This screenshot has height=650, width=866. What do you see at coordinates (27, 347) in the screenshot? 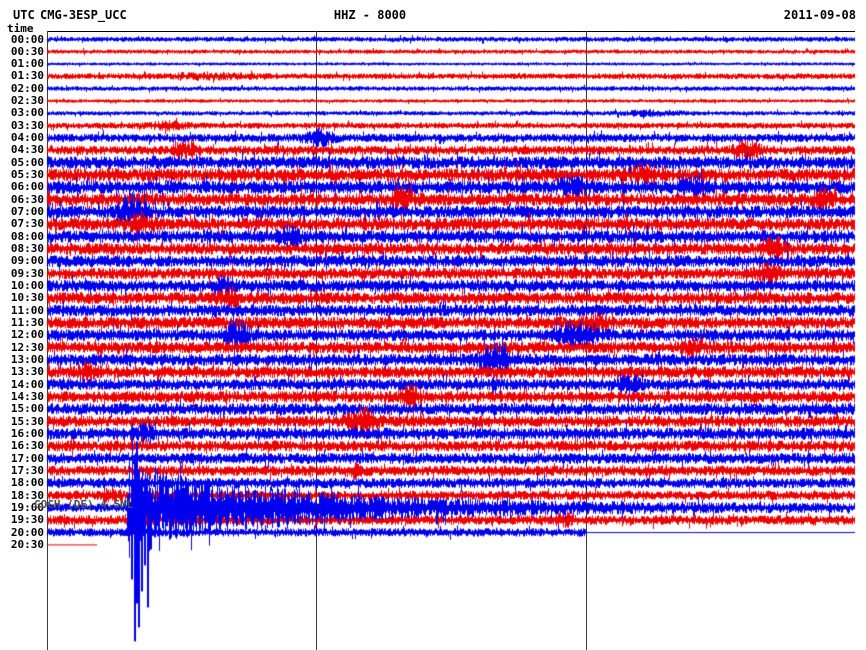
I see `time-label: 12:30` at bounding box center [27, 347].